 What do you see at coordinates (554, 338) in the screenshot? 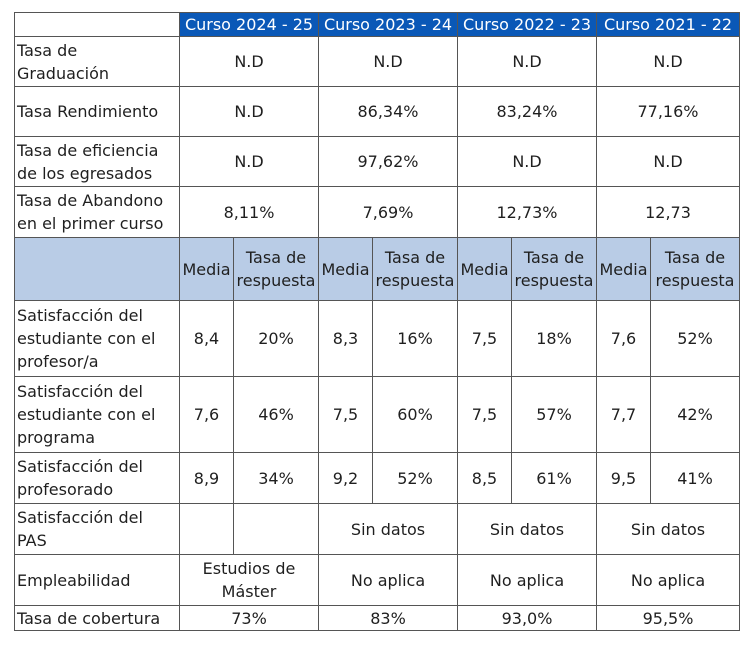
I see `cell-tasa: 18%` at bounding box center [554, 338].